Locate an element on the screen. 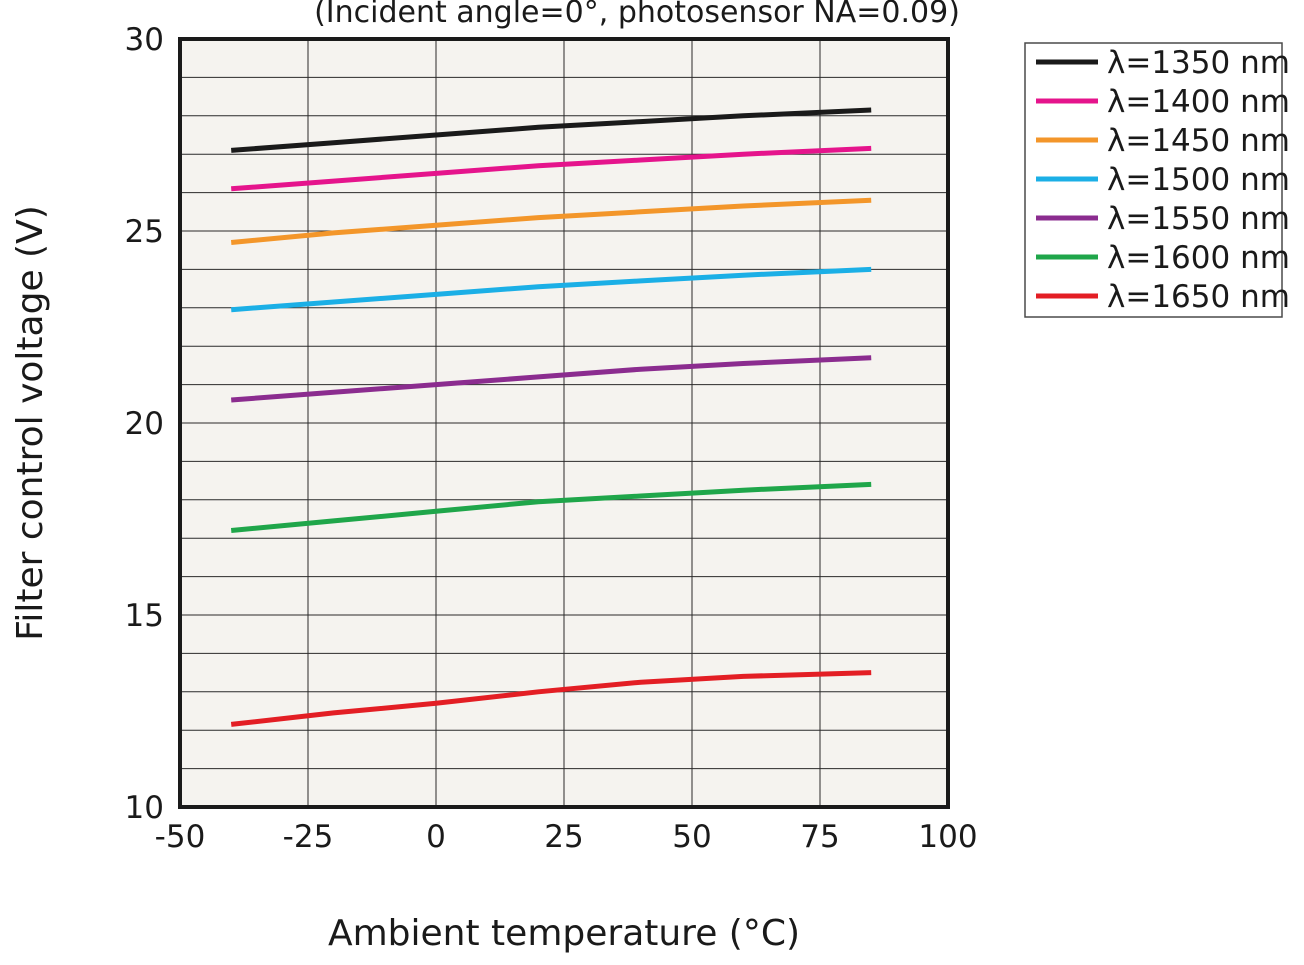  y-tick-label: 20 is located at coordinates (144, 424).